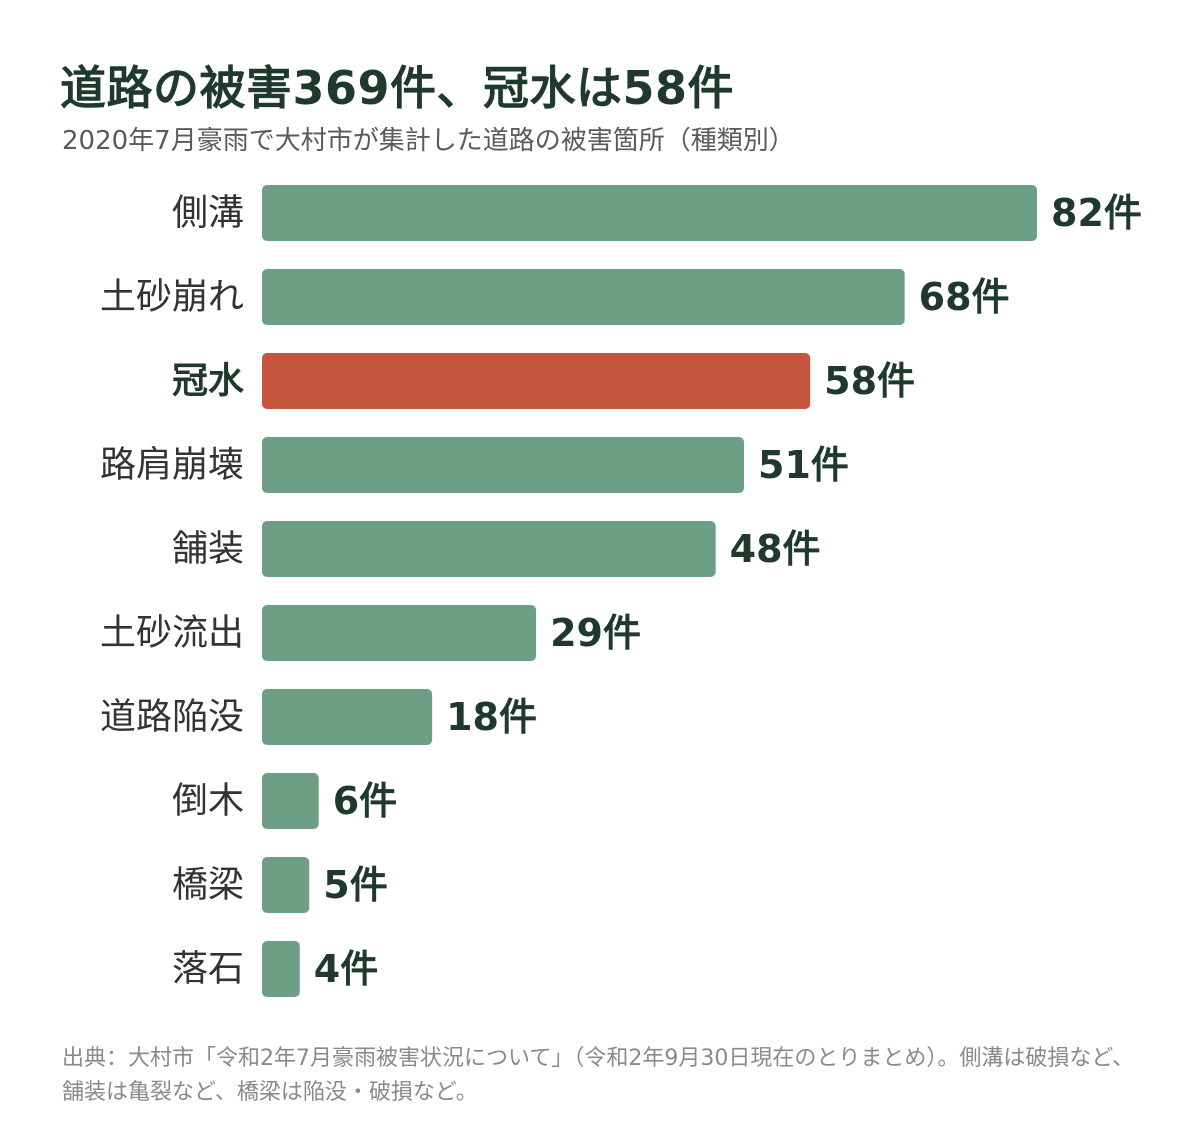 The image size is (1200, 1146). What do you see at coordinates (397, 88) in the screenshot?
I see `chart-title: 道路の被害369件、冠水は58件` at bounding box center [397, 88].